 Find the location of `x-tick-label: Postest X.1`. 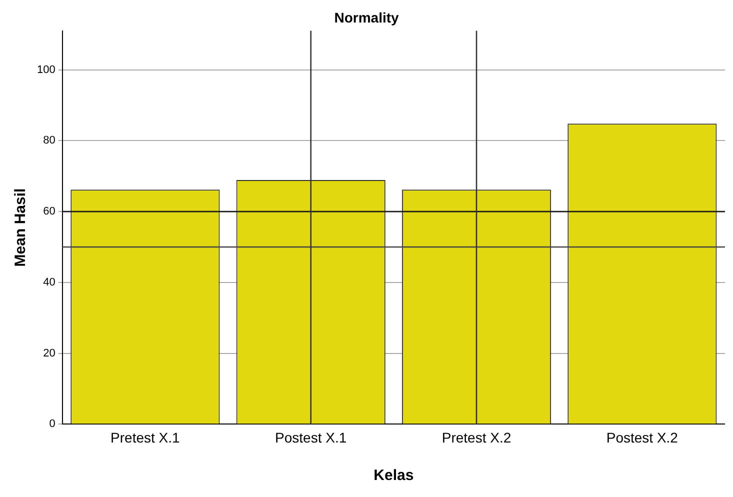

x-tick-label: Postest X.1 is located at coordinates (311, 437).